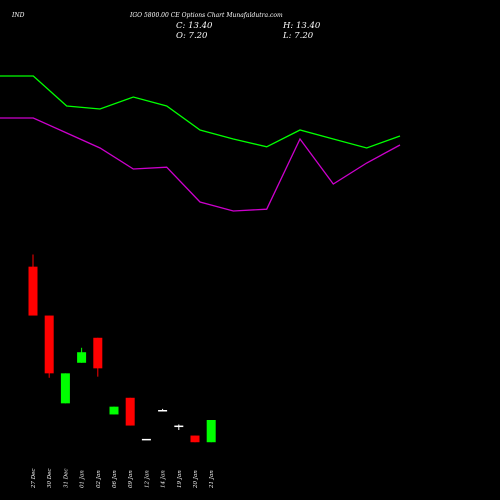 The width and height of the screenshot is (500, 500). Describe the element at coordinates (18, 15) in the screenshot. I see `symbol-label: IND` at that location.